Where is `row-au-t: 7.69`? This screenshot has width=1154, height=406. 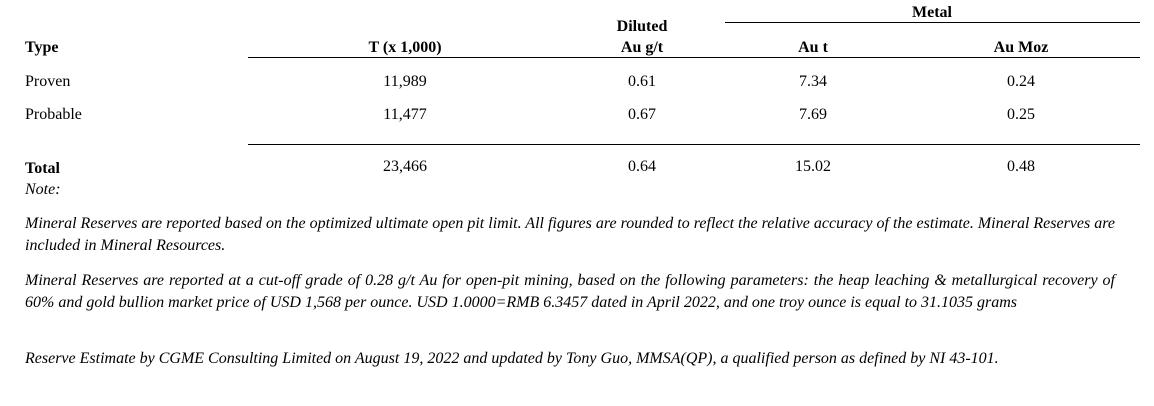 row-au-t: 7.69 is located at coordinates (813, 114).